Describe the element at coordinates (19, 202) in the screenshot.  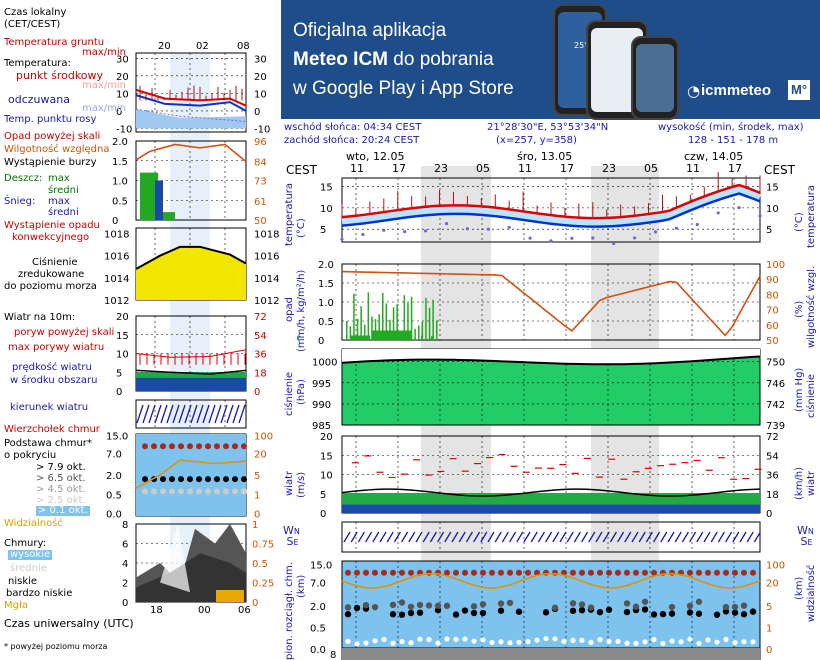
I see `snow-label: Śnieg:` at that location.